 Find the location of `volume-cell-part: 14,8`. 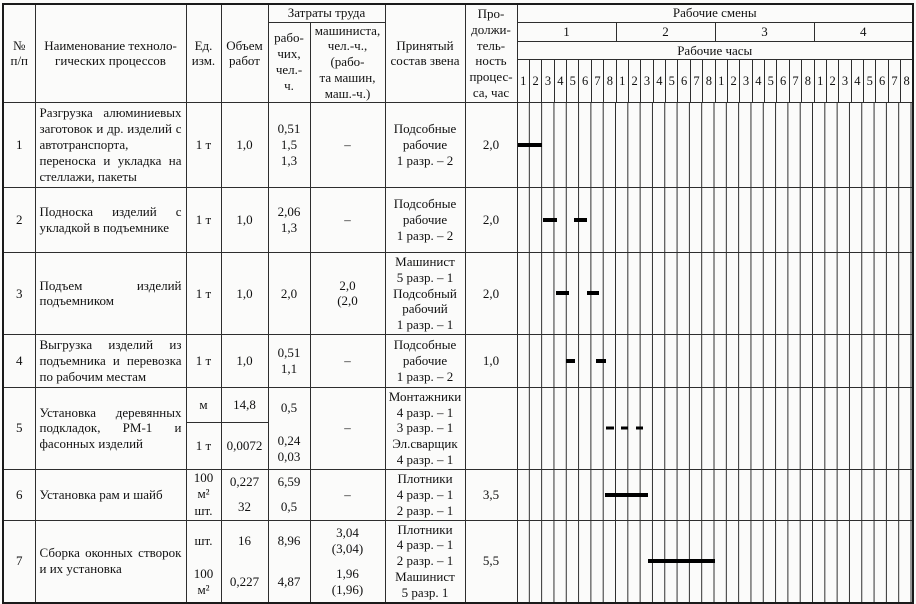

volume-cell-part: 14,8 is located at coordinates (244, 406).